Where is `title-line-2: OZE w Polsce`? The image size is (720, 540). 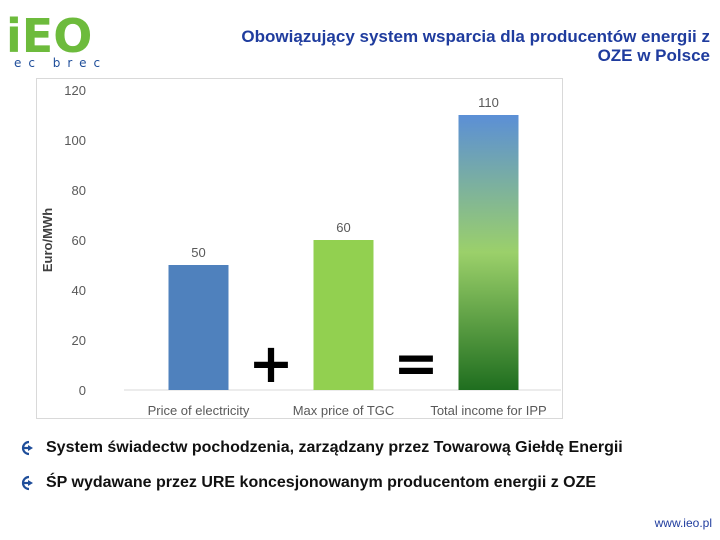
title-line-2: OZE w Polsce is located at coordinates (653, 55).